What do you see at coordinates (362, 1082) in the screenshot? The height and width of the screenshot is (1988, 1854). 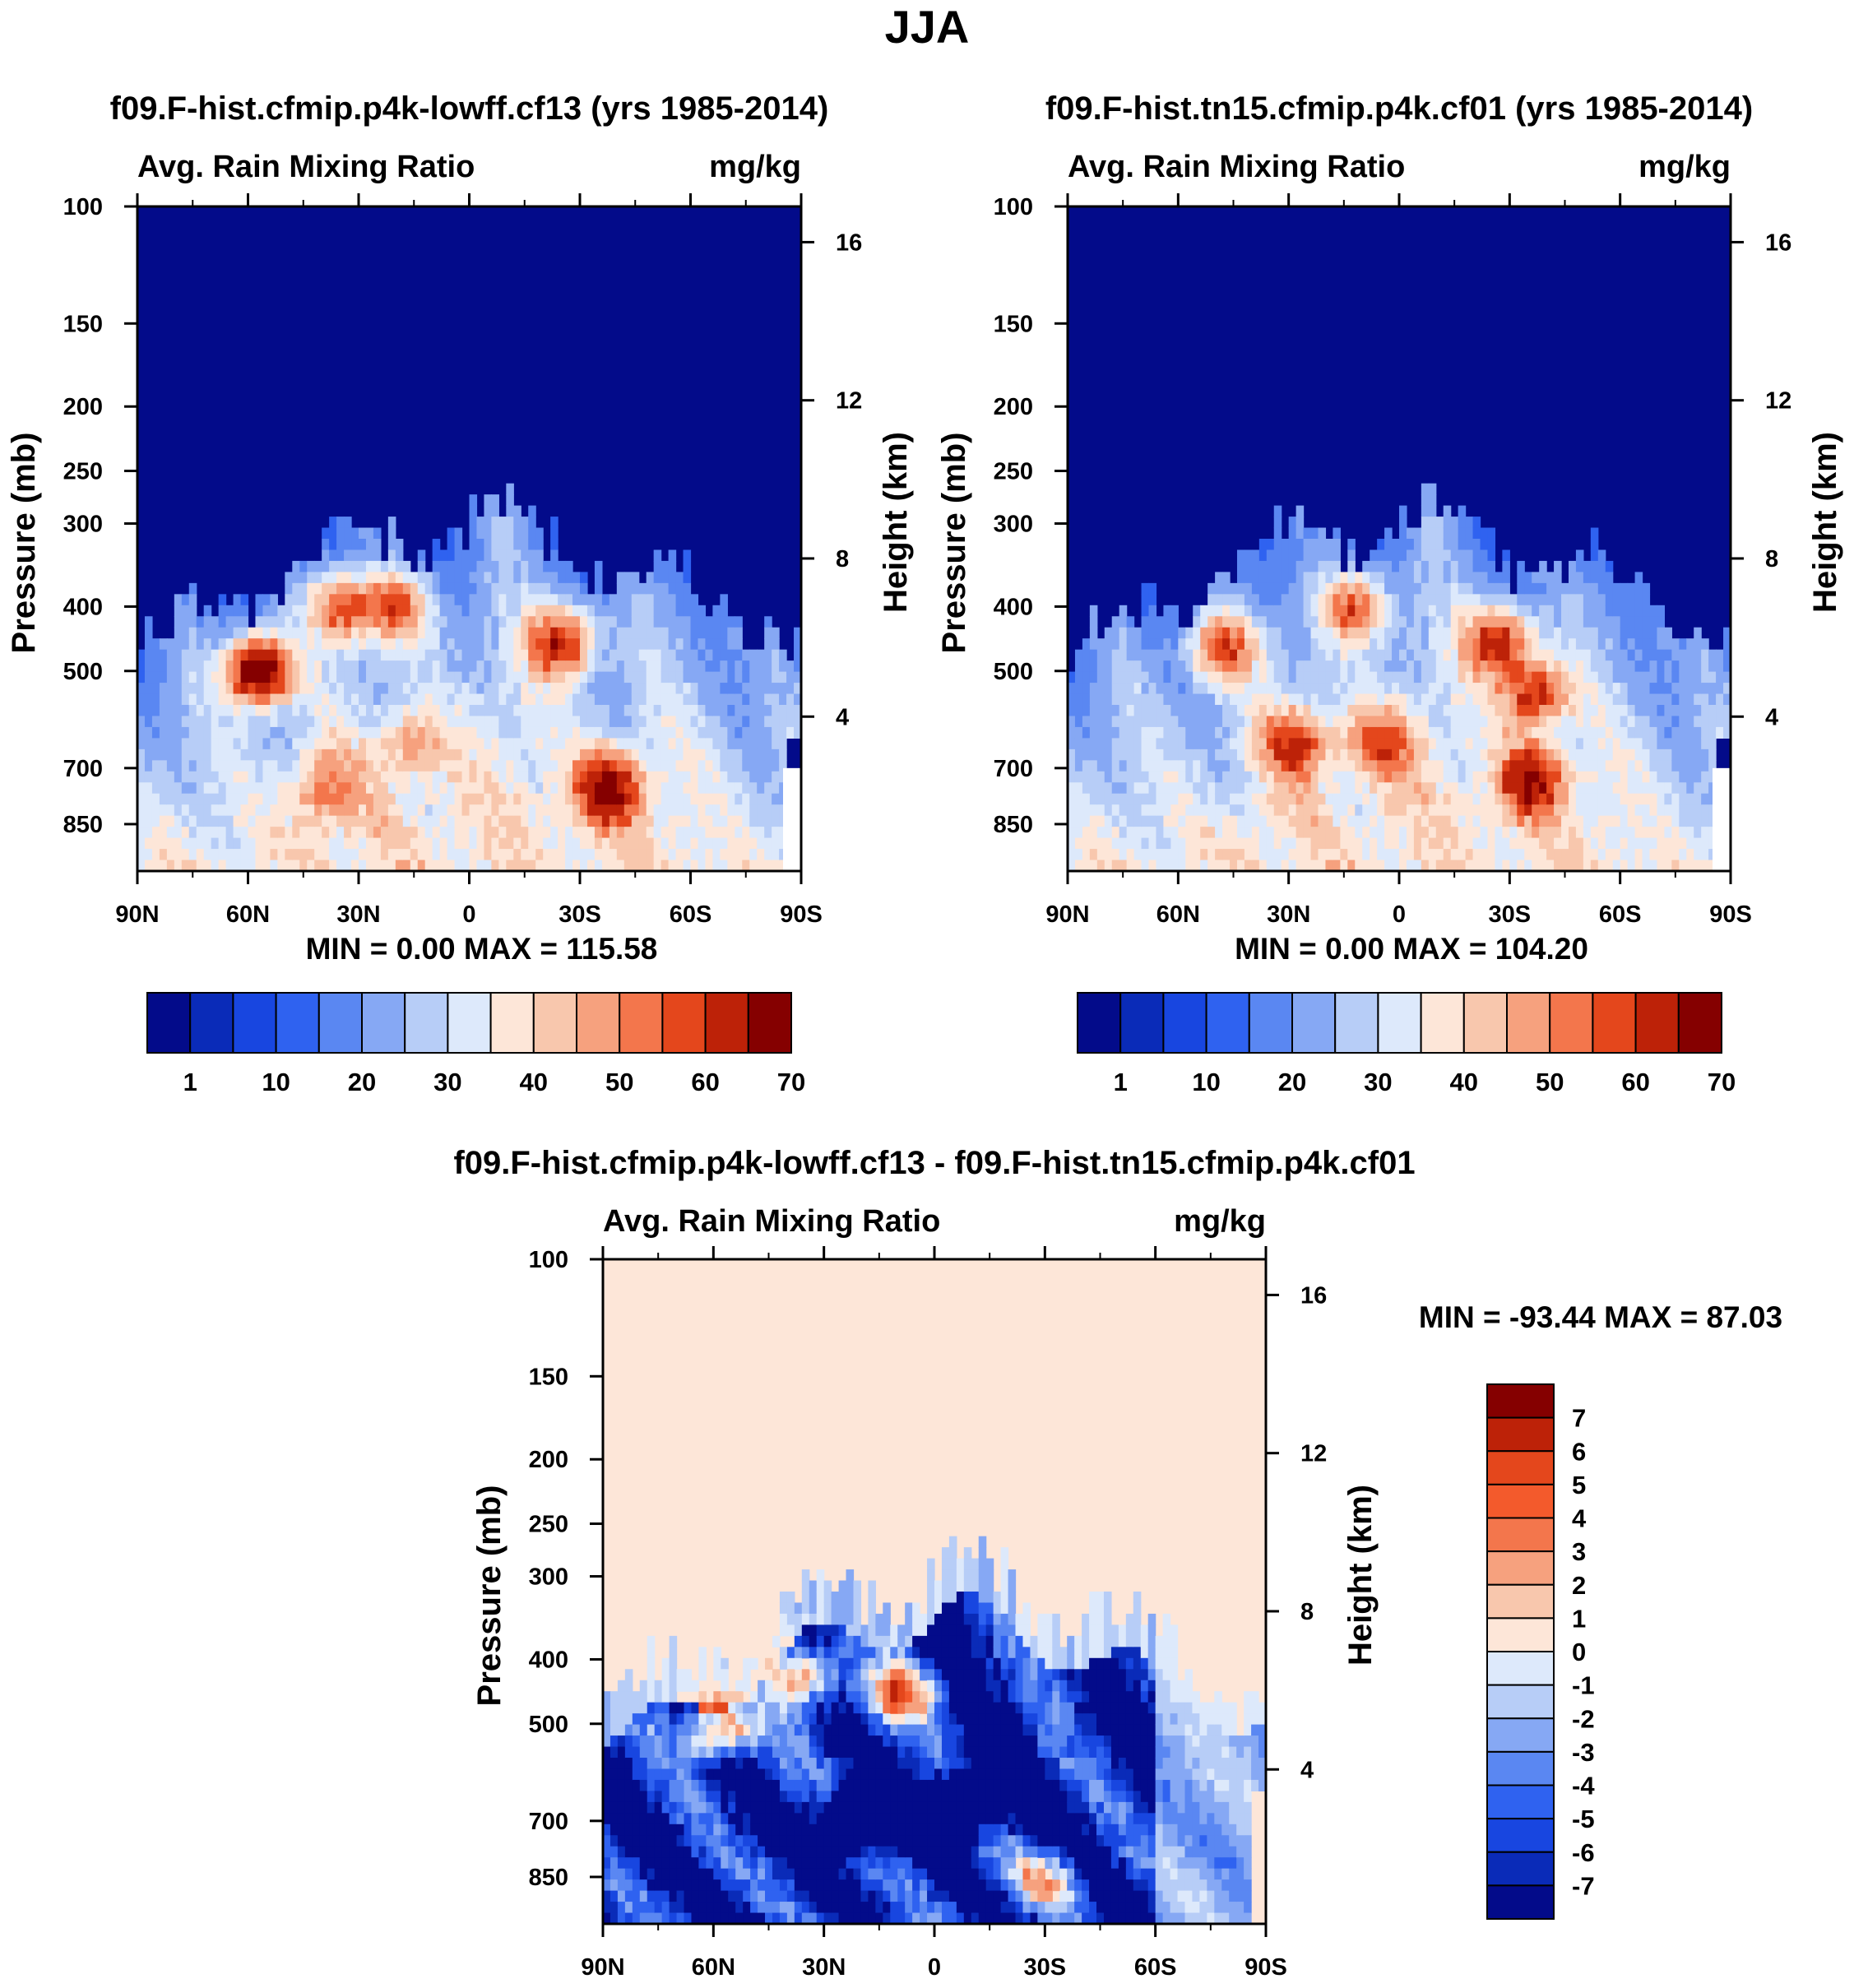 I see `colorbar-label: 20` at bounding box center [362, 1082].